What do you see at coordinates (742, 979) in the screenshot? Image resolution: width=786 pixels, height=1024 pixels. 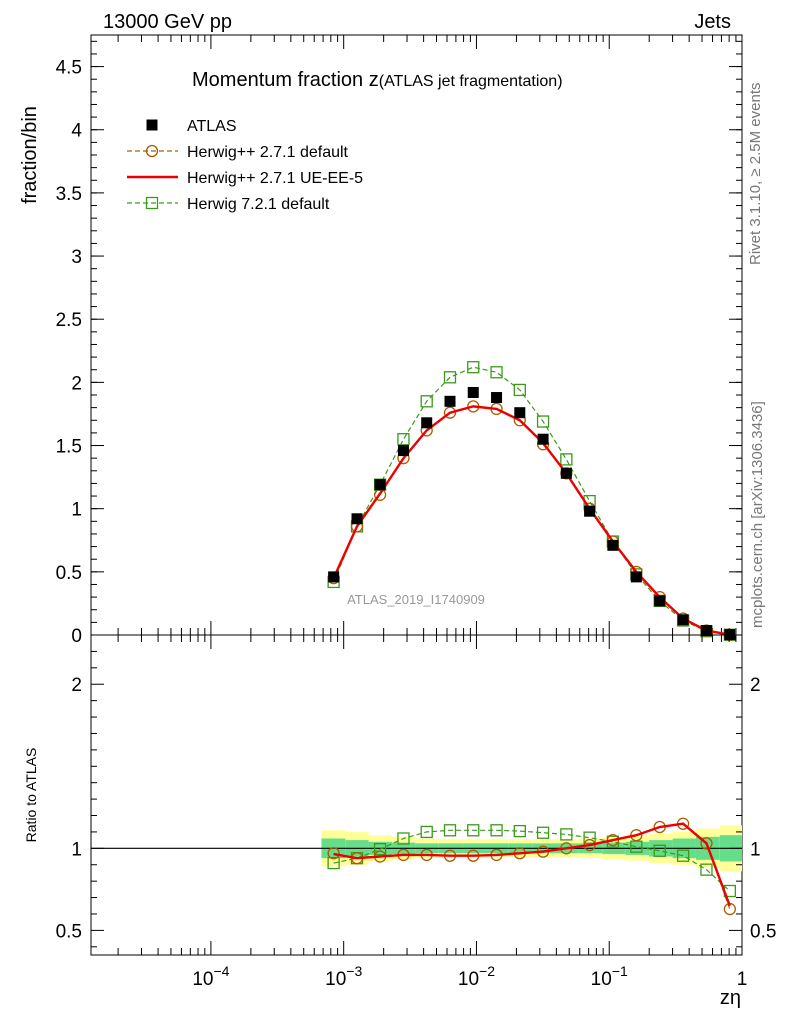 I see `x-tick-label: 1` at bounding box center [742, 979].